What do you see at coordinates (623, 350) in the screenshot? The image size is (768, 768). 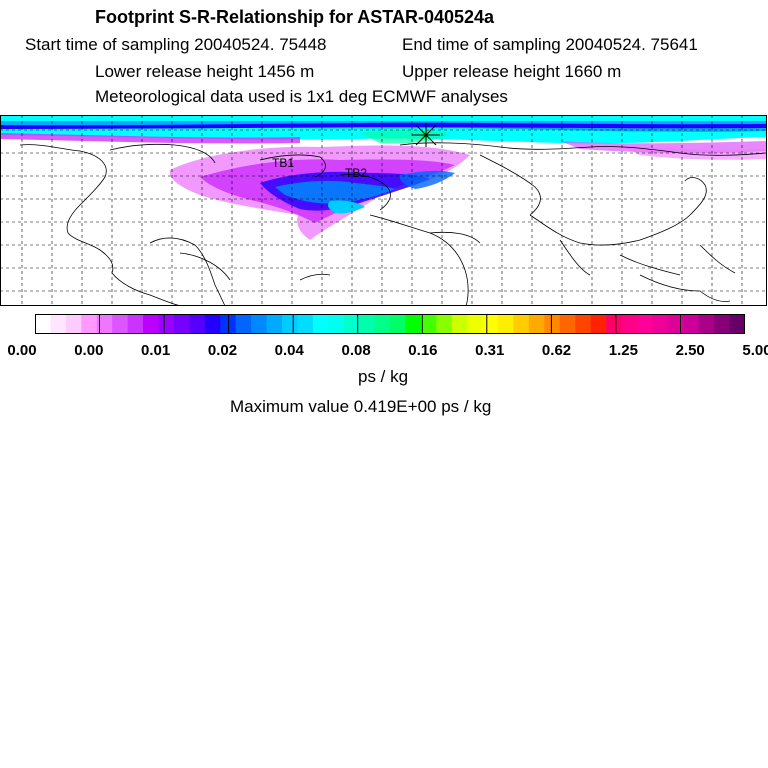 I see `colorbar-tick-label: 1.25` at bounding box center [623, 350].